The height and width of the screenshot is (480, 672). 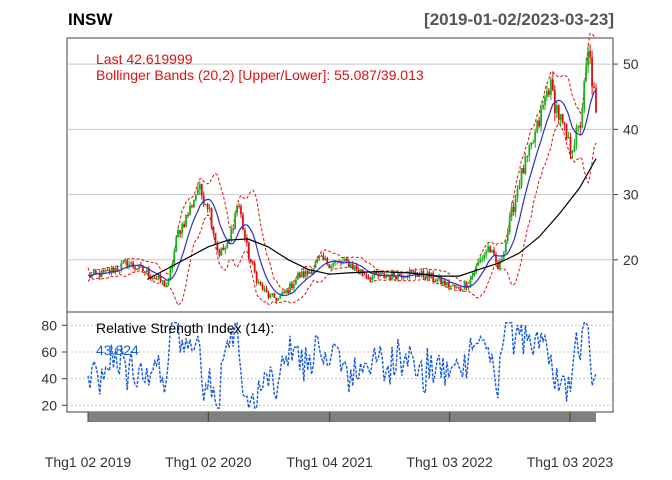 I want to click on x-tick-label: Thg1 02 2020, so click(x=208, y=462).